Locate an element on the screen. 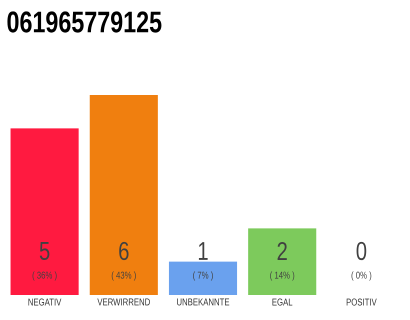 This screenshot has width=410, height=320. x-tick-label: UNBEKANNTE is located at coordinates (203, 302).